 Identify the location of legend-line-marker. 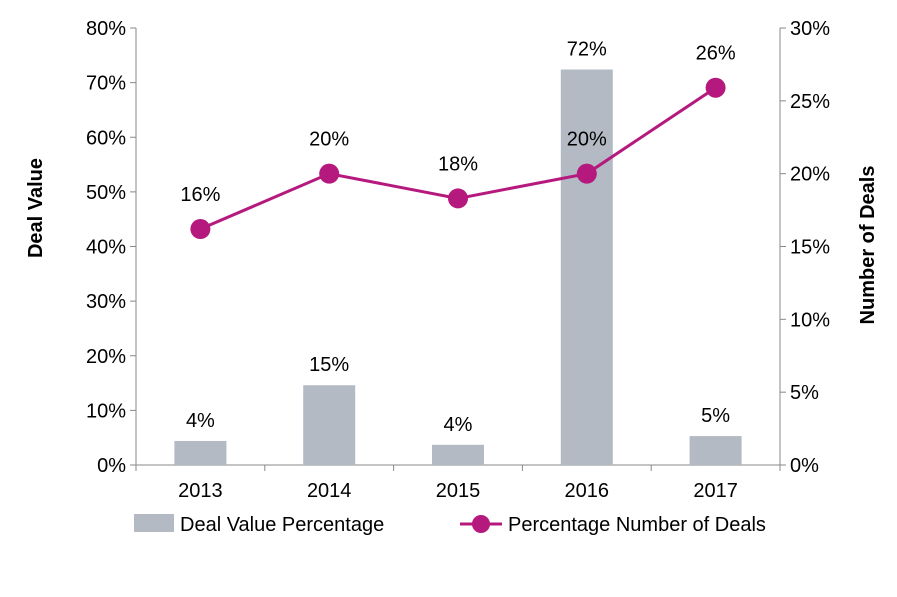
(481, 524).